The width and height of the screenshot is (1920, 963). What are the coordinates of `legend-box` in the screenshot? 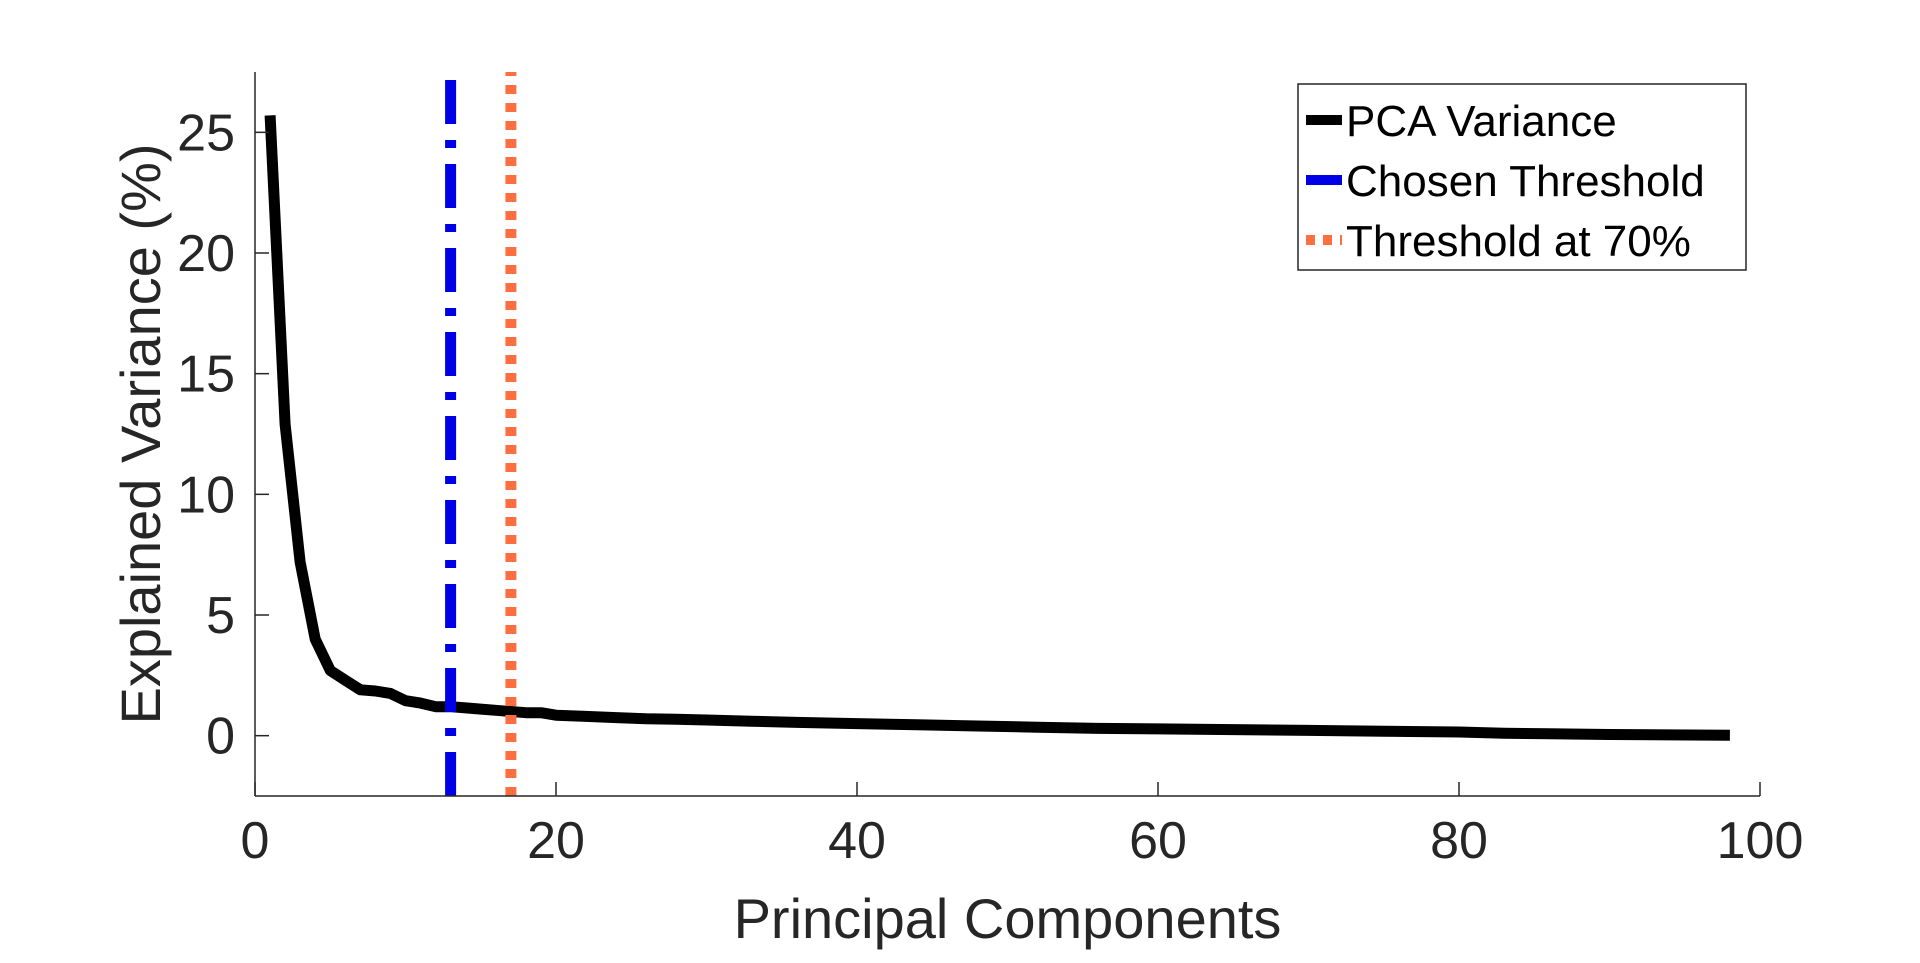 It's located at (1522, 177).